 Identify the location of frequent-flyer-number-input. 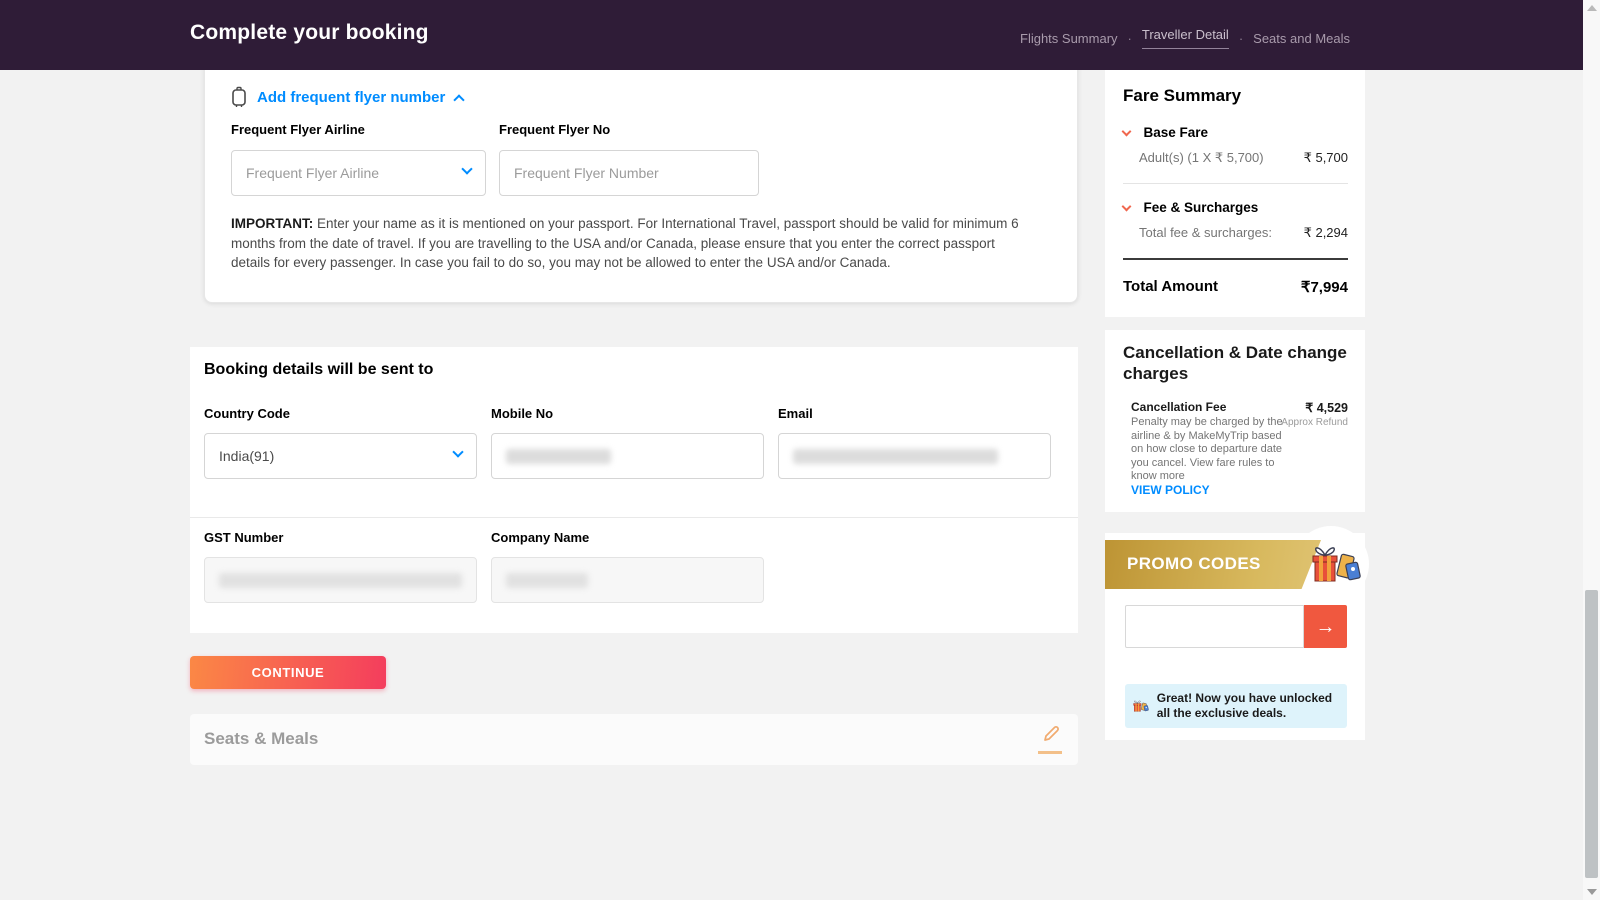
(629, 173).